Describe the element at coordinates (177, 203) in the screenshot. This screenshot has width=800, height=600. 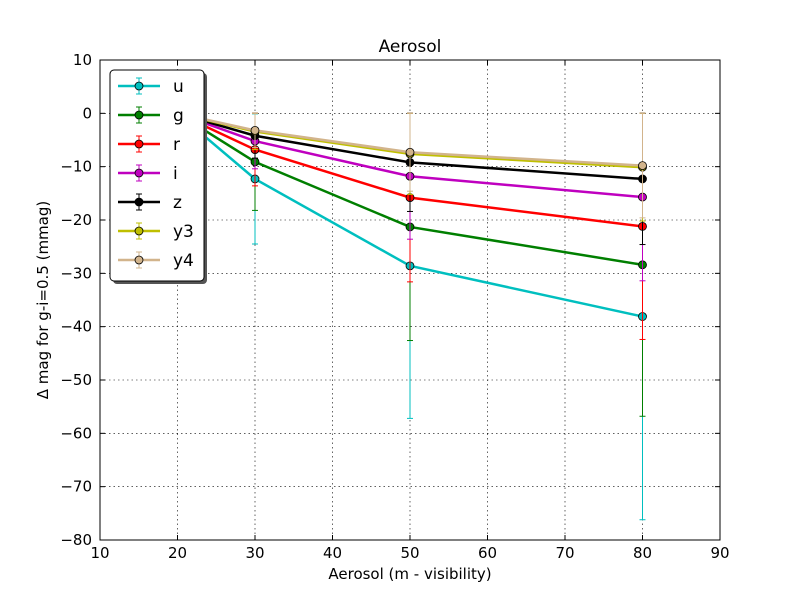
I see `legend-label-z: z` at that location.